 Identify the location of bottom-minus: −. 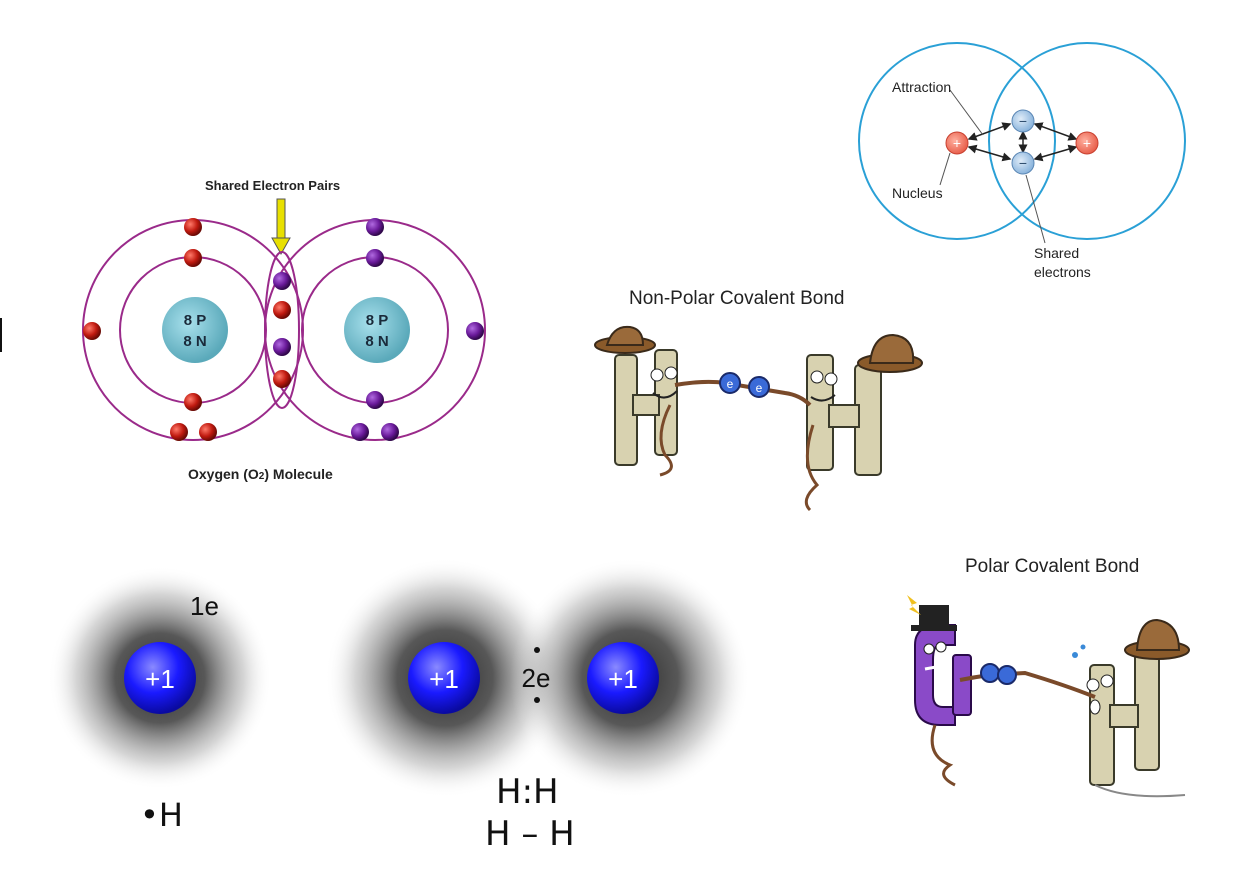
(1023, 163).